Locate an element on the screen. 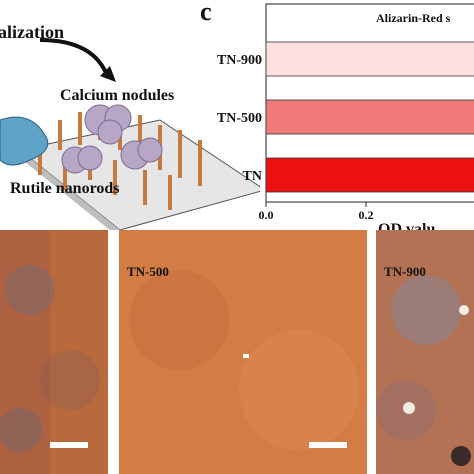 This screenshot has width=474, height=474. x-tick-label: 0.0 is located at coordinates (266, 215).